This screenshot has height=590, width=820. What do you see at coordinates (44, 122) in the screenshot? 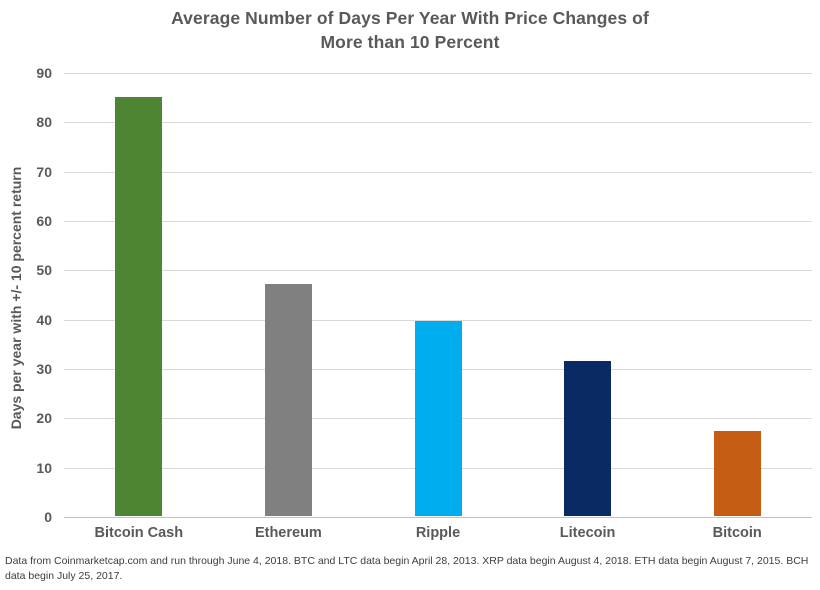
I see `y-tick-label-80: 80` at bounding box center [44, 122].